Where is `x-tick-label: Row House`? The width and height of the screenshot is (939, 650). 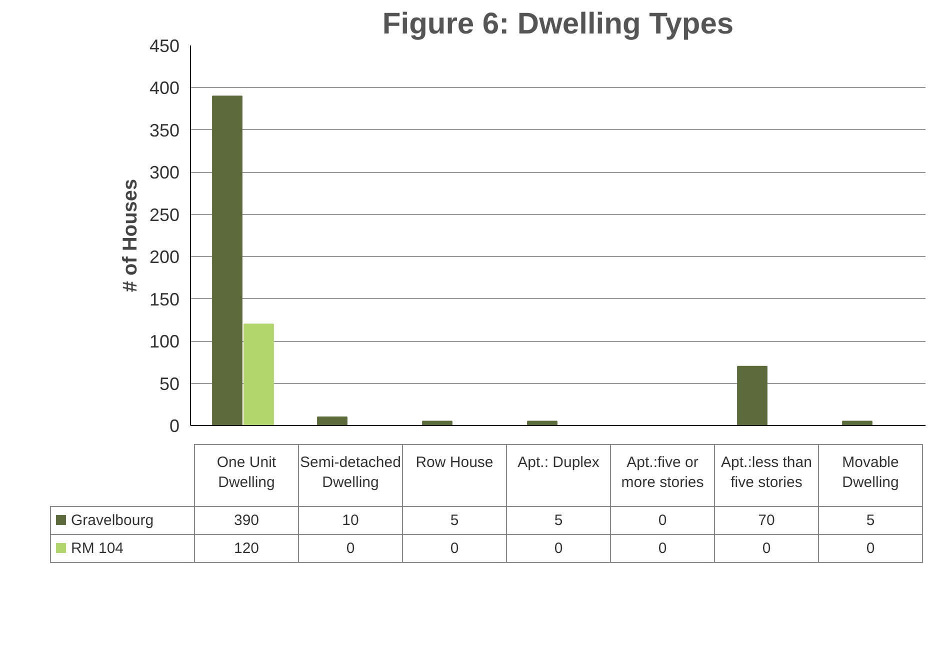
x-tick-label: Row House is located at coordinates (454, 475).